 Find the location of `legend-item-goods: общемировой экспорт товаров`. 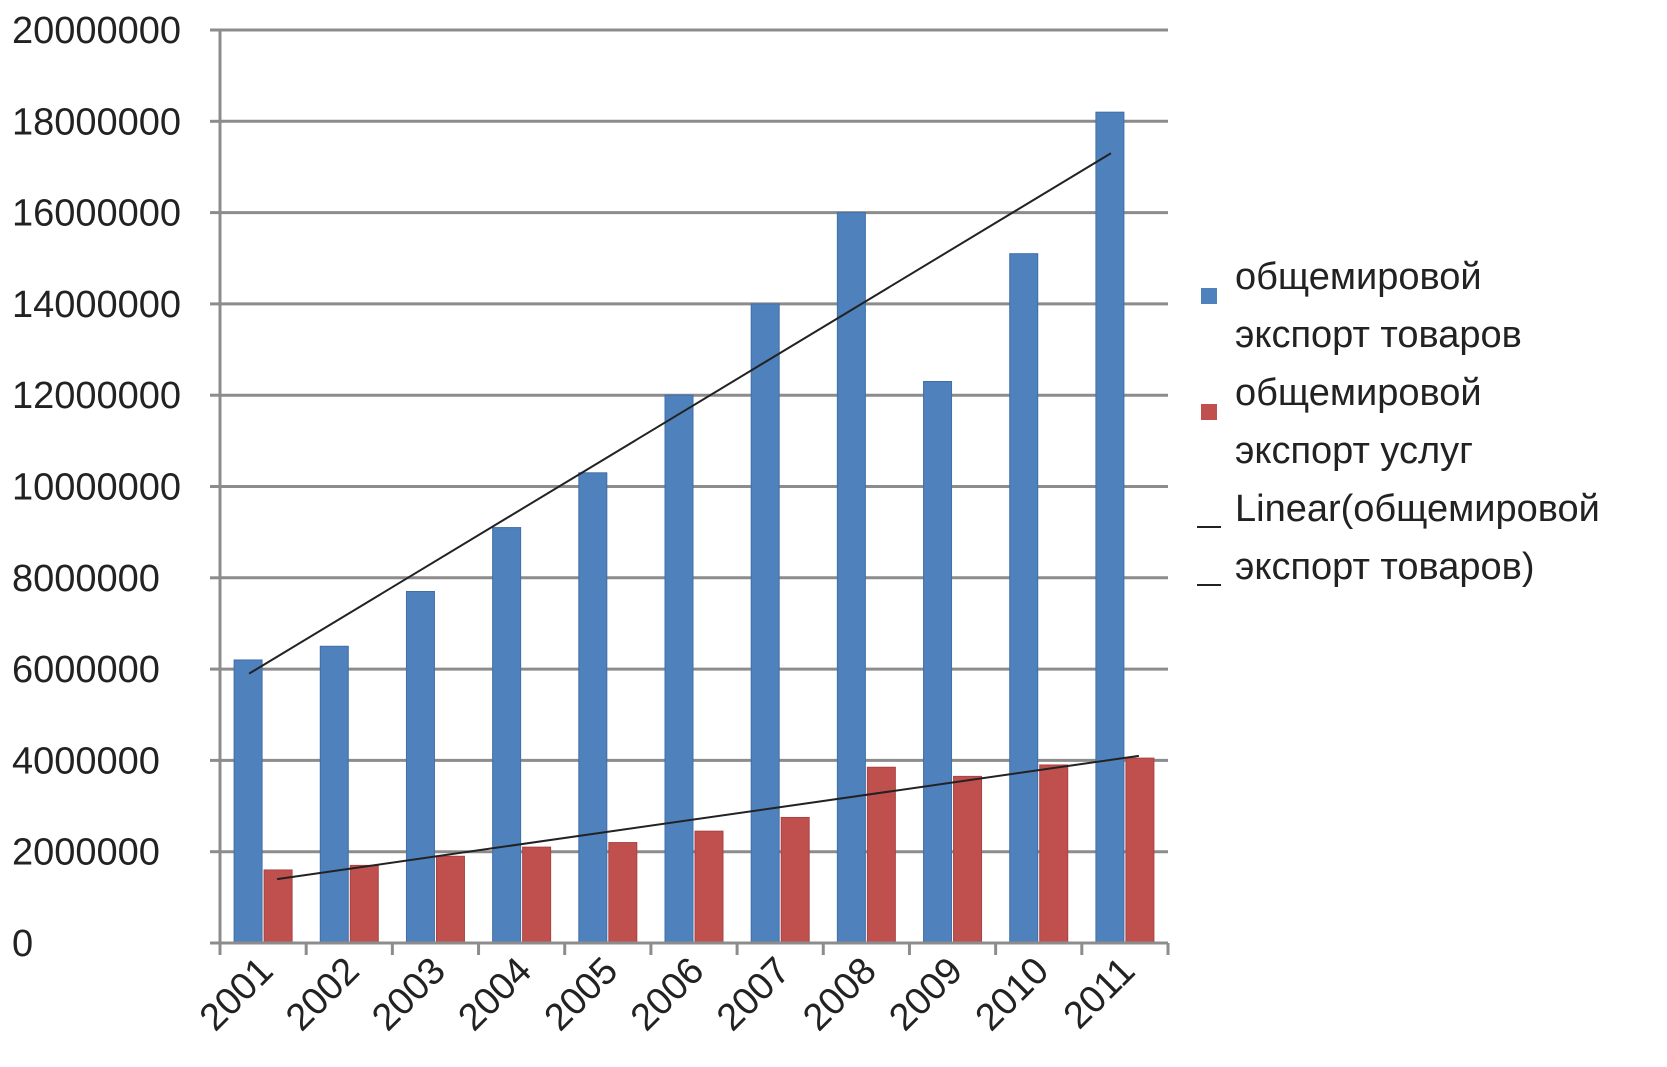

legend-item-goods: общемировой экспорт товаров is located at coordinates (1430, 306).